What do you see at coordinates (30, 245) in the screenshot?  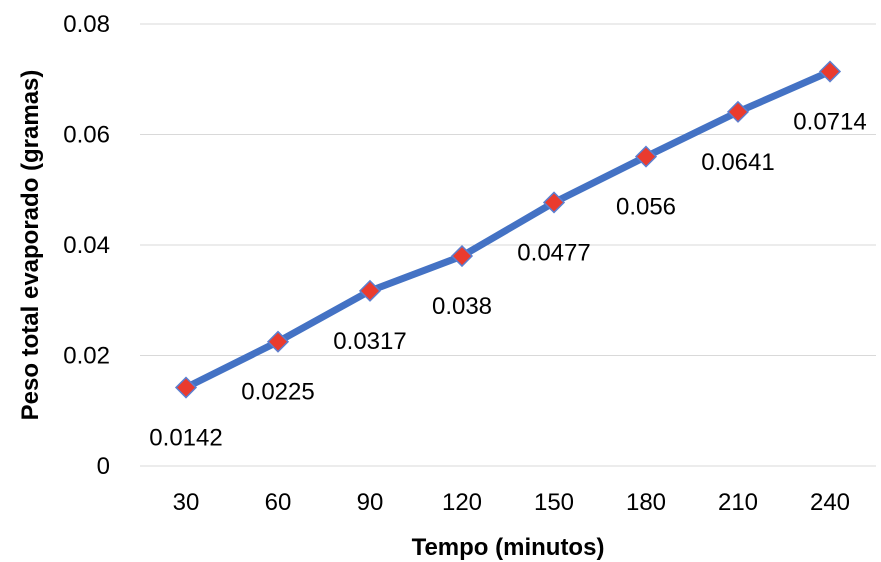 I see `y-axis-title: Peso total evaporado (gramas)` at bounding box center [30, 245].